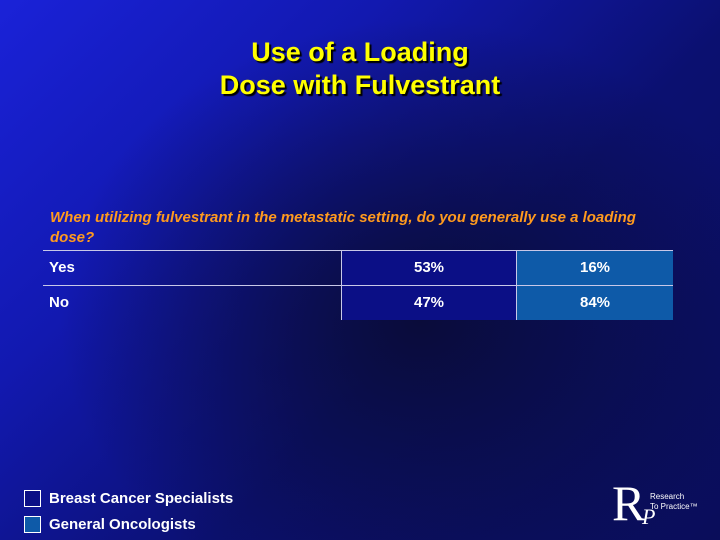 This screenshot has height=540, width=720. Describe the element at coordinates (192, 268) in the screenshot. I see `row-label: Yes` at that location.